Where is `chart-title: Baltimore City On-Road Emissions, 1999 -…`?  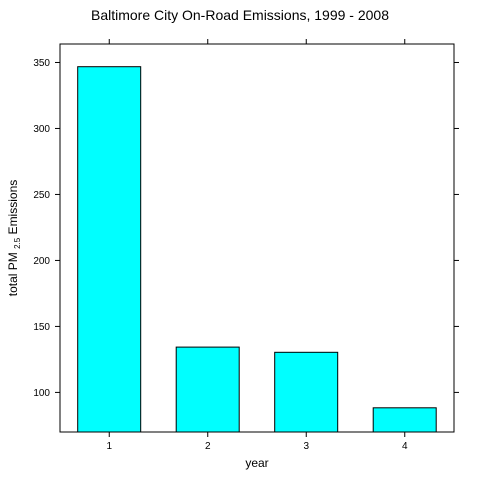
chart-title: Baltimore City On-Road Emissions, 1999 -… is located at coordinates (240, 15).